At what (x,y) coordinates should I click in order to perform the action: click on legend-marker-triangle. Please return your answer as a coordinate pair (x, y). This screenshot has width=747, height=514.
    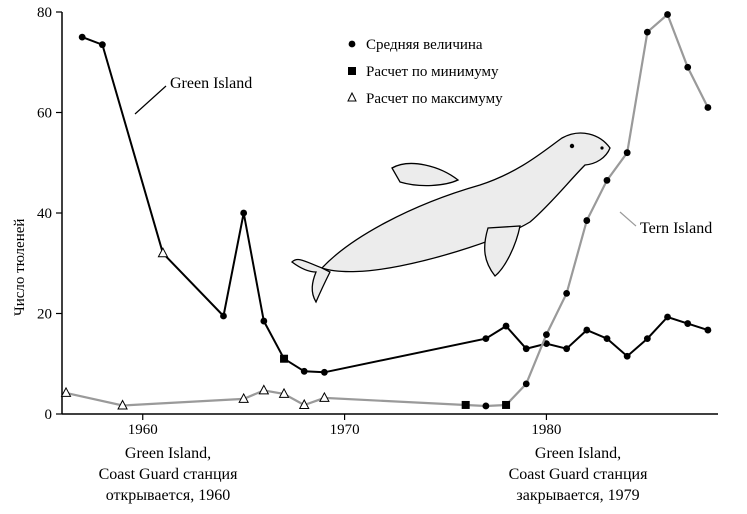
    Looking at the image, I should click on (352, 96).